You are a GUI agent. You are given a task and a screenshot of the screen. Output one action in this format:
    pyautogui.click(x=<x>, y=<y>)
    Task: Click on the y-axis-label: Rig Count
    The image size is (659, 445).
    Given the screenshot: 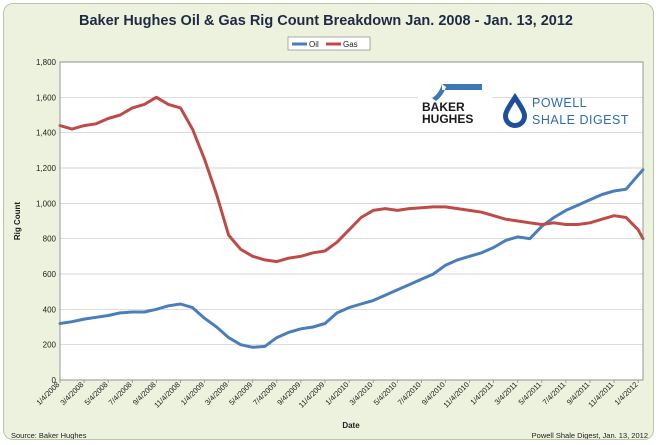 What is the action you would take?
    pyautogui.click(x=17, y=221)
    